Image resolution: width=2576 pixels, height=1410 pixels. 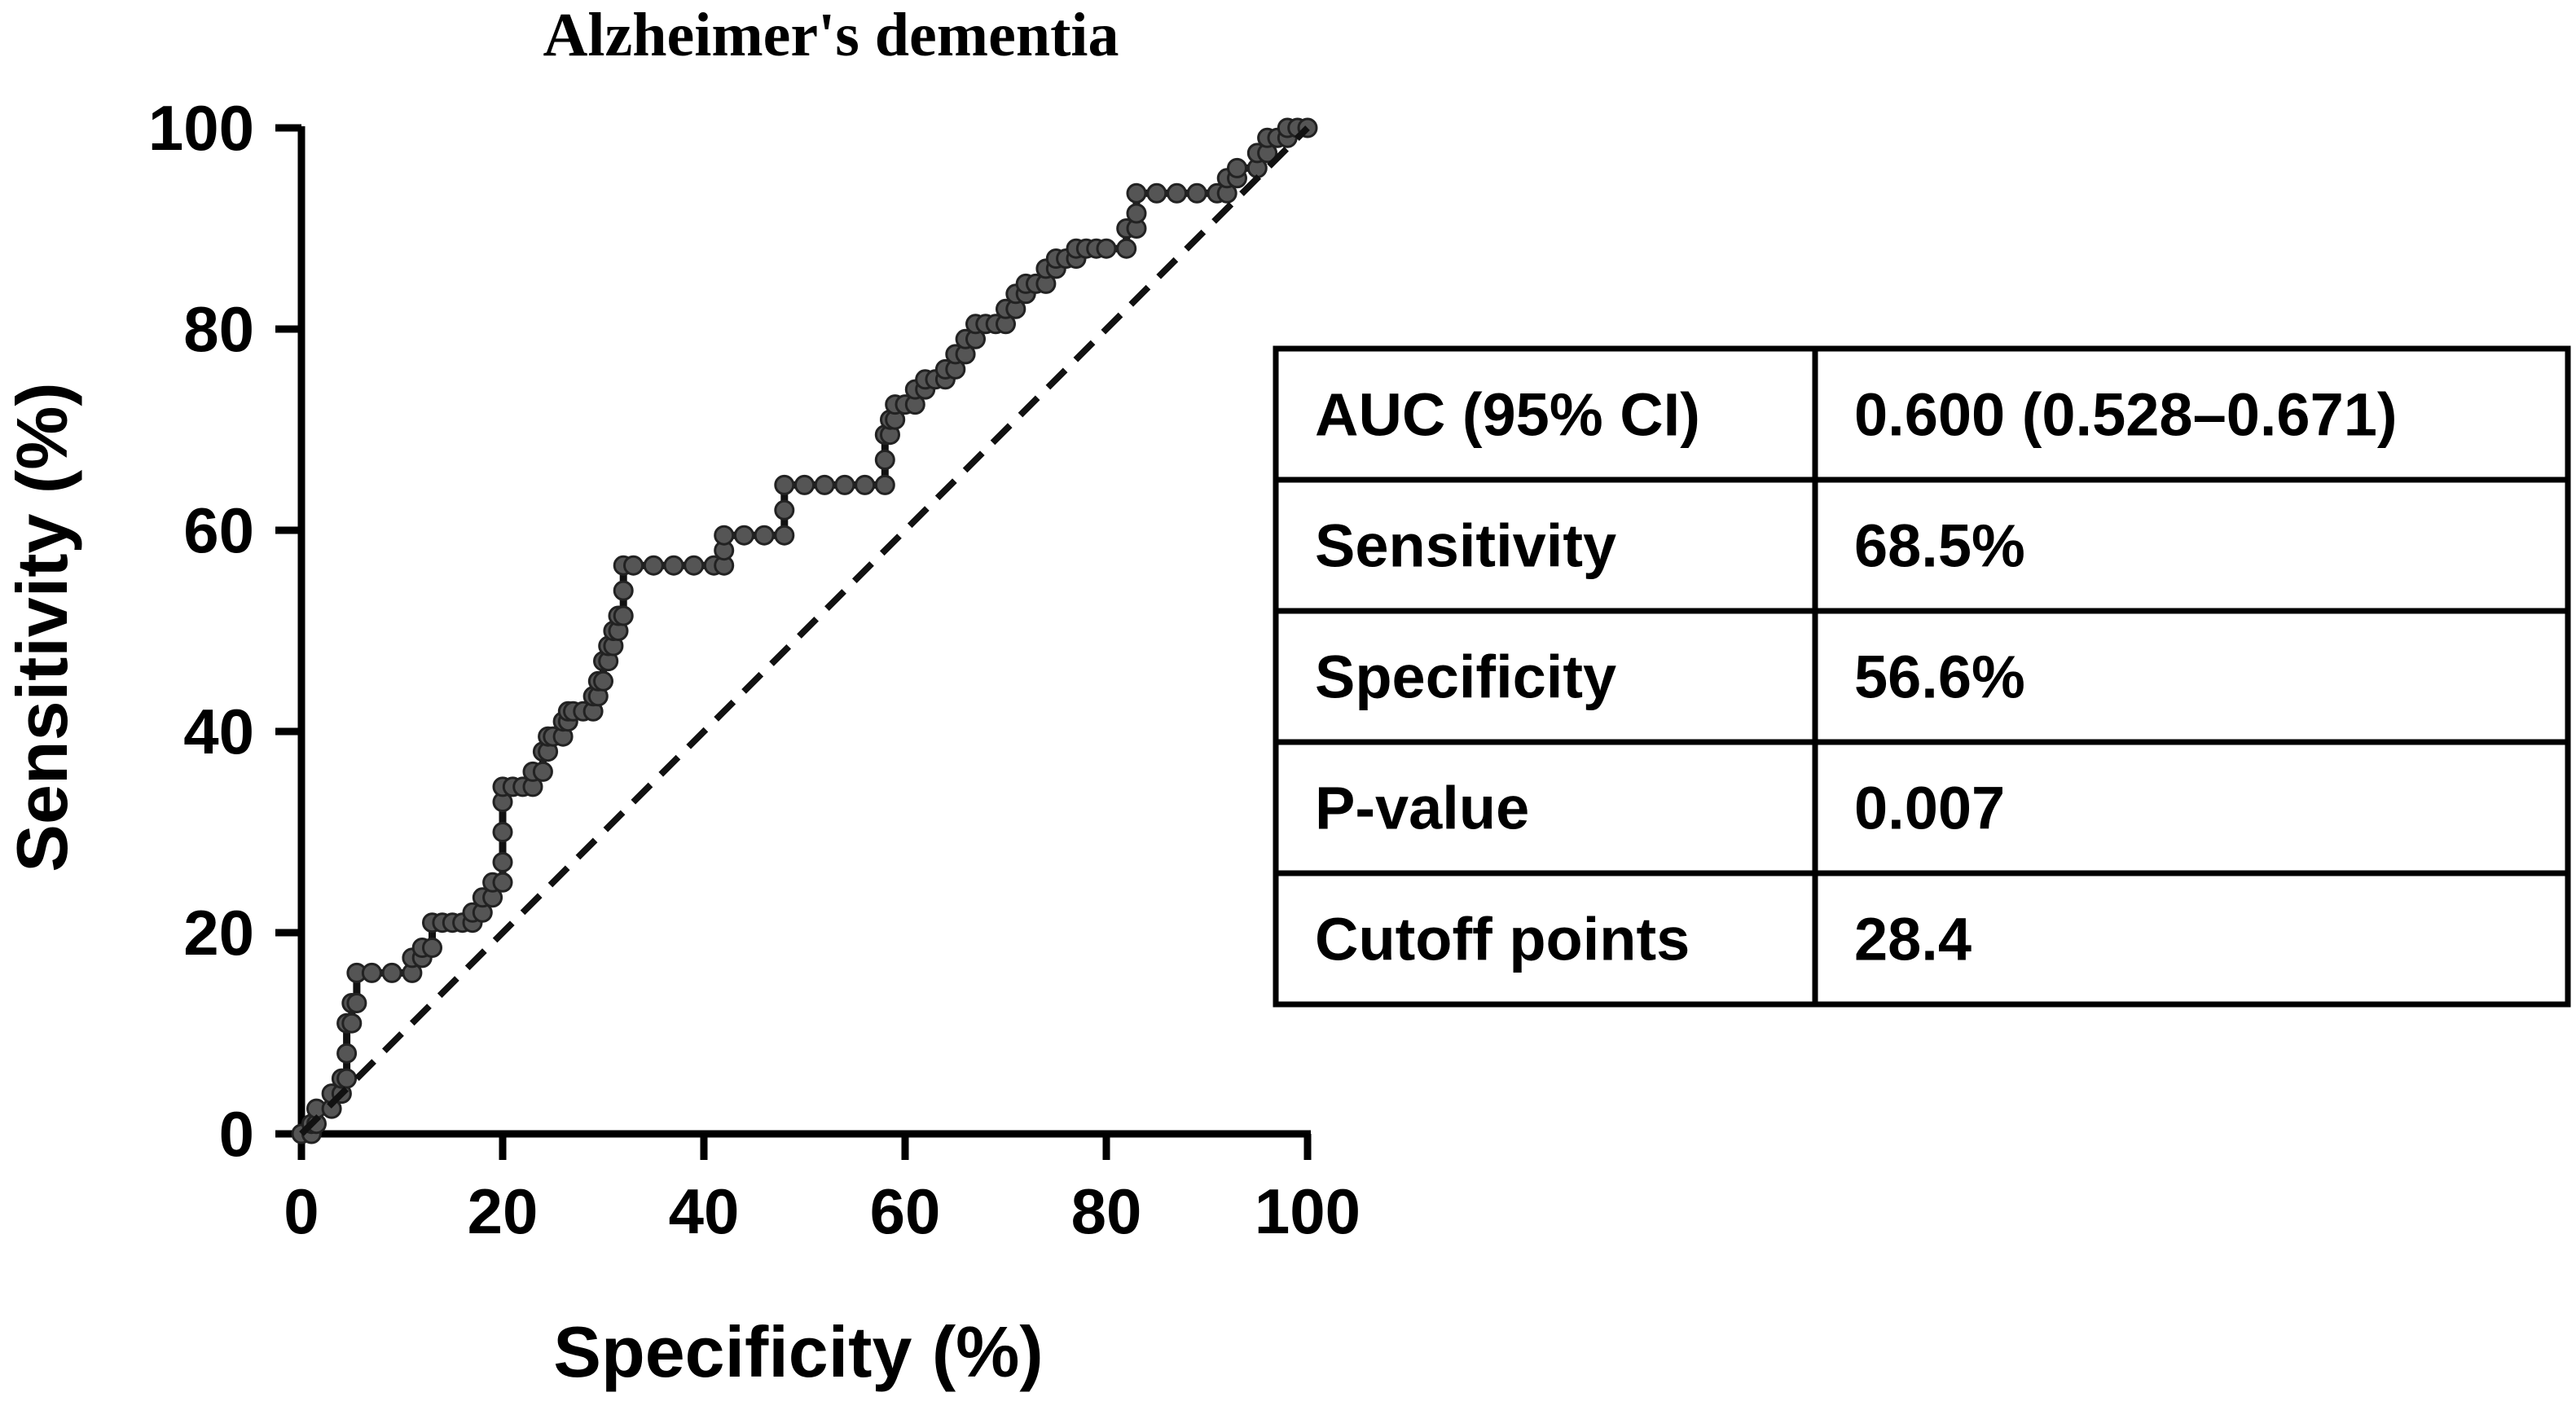 What do you see at coordinates (1422, 808) in the screenshot?
I see `table-row-label: P-value` at bounding box center [1422, 808].